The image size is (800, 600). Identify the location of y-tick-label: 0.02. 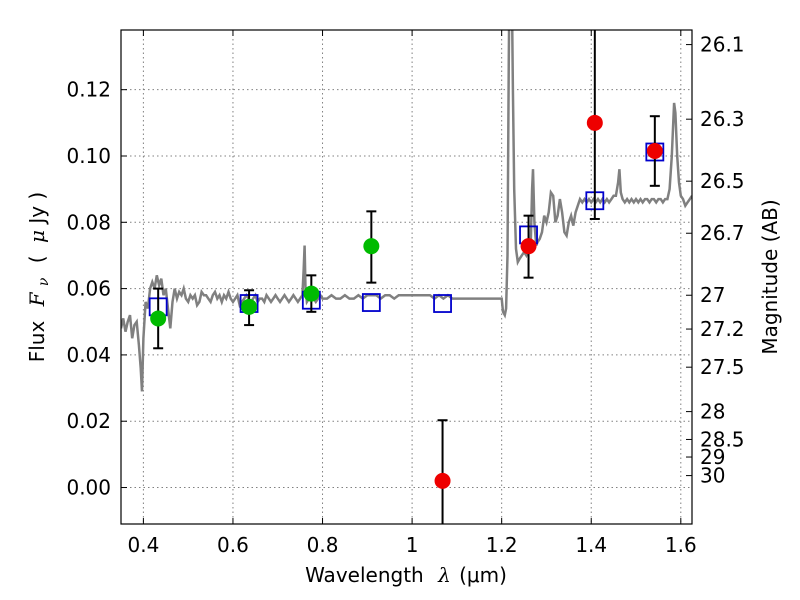
(88, 421).